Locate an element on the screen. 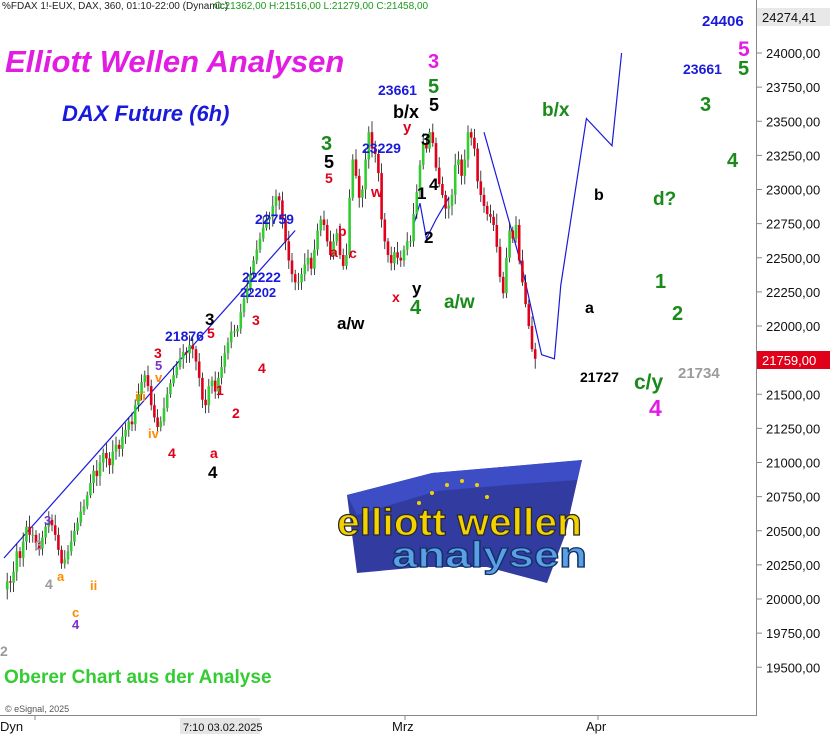 This screenshot has height=734, width=830. time-axis is located at coordinates (378, 724).